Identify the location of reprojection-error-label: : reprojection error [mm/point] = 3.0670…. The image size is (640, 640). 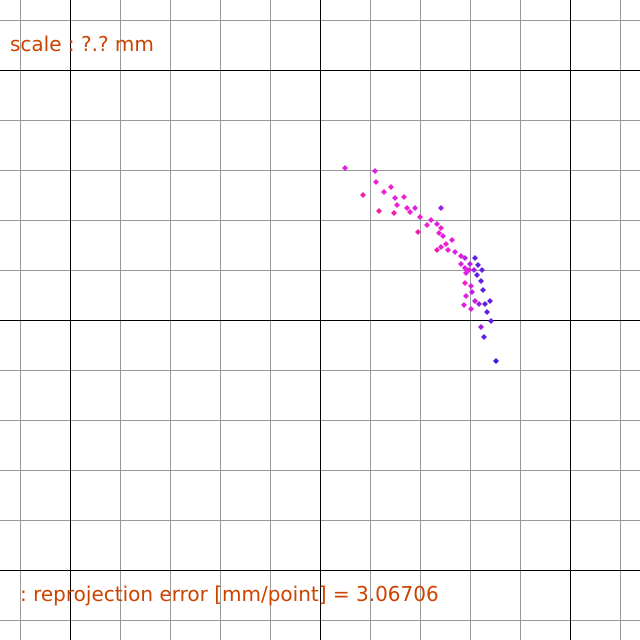
(229, 594).